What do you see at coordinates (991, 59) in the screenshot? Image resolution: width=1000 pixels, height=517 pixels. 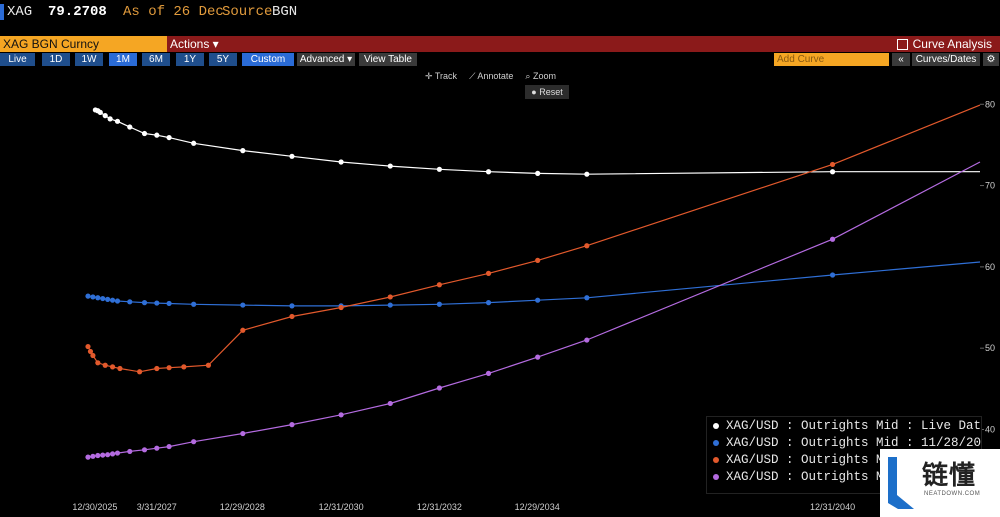 I see `gear-icon: ⚙` at bounding box center [991, 59].